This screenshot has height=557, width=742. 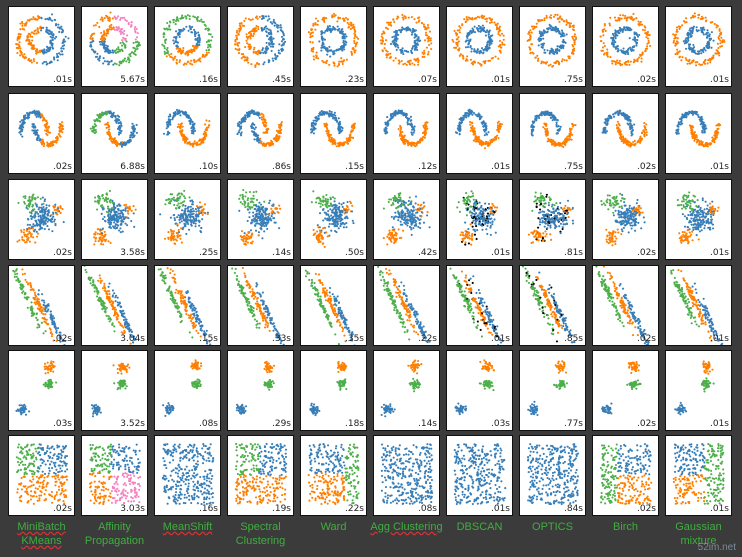 I want to click on timing-label: 5.67s, so click(x=132, y=80).